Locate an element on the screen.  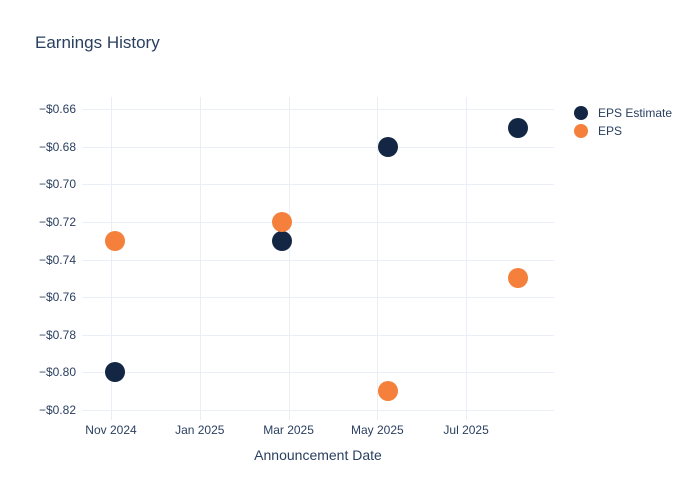
legend-item-eps-estimate: EPS Estimate is located at coordinates (623, 112).